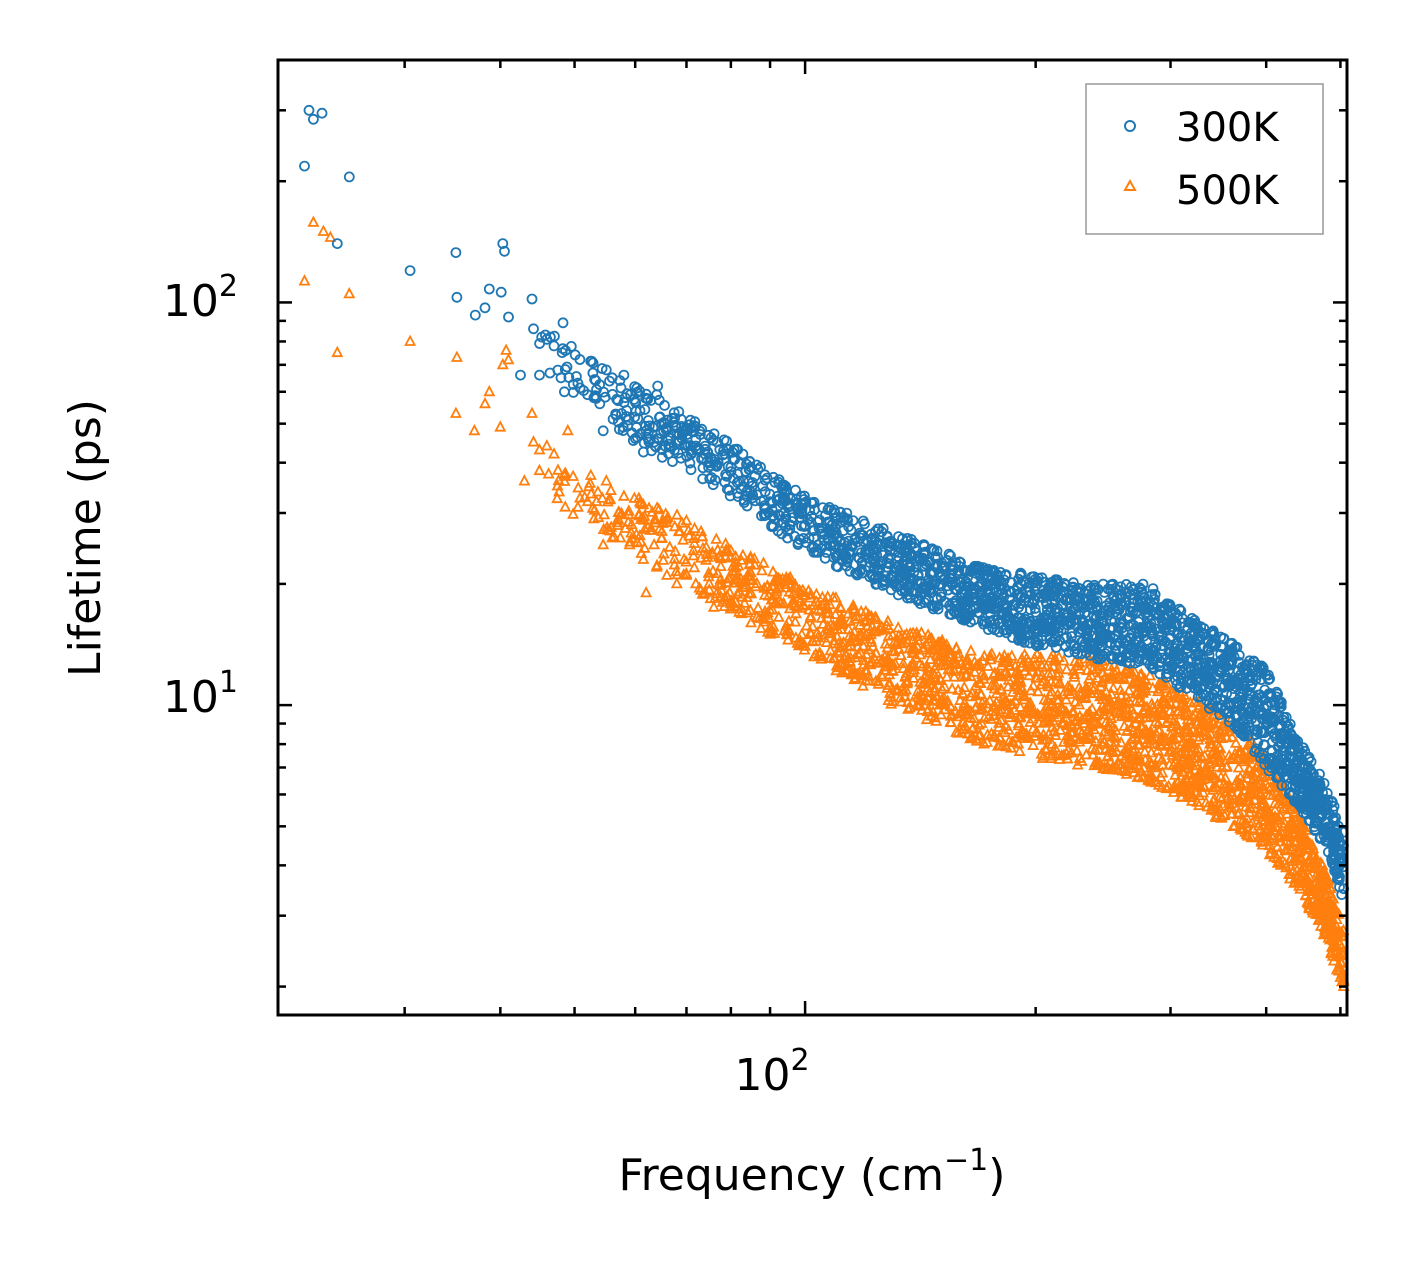  Describe the element at coordinates (200, 298) in the screenshot. I see `y-tick-label-100: 102` at that location.